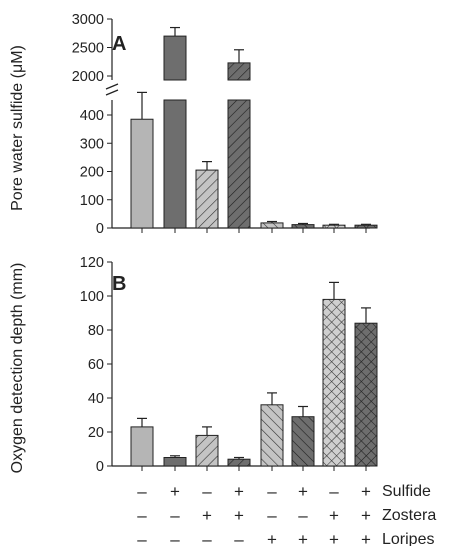 The width and height of the screenshot is (452, 546). Describe the element at coordinates (409, 515) in the screenshot. I see `treatment-row-label: Zostera` at that location.